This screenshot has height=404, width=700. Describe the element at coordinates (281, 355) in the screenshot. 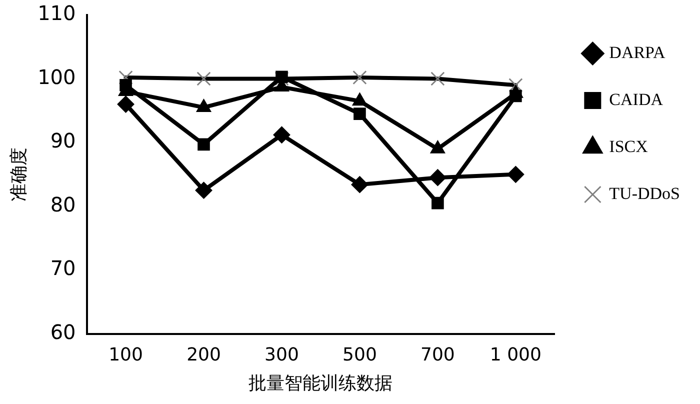

I see `x-tick-label: 300` at that location.